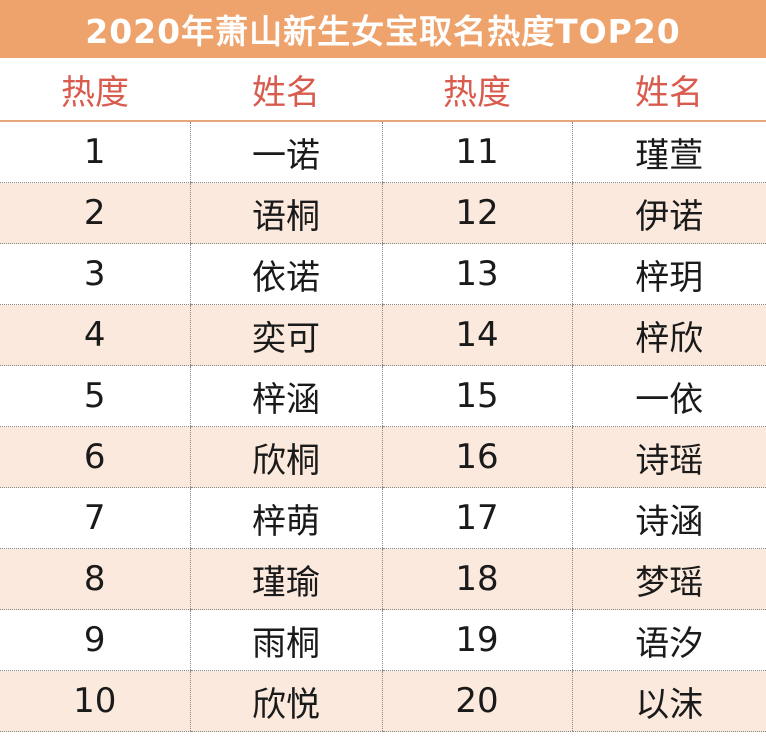 This screenshot has width=766, height=745. I want to click on name-cell: 依诺, so click(285, 274).